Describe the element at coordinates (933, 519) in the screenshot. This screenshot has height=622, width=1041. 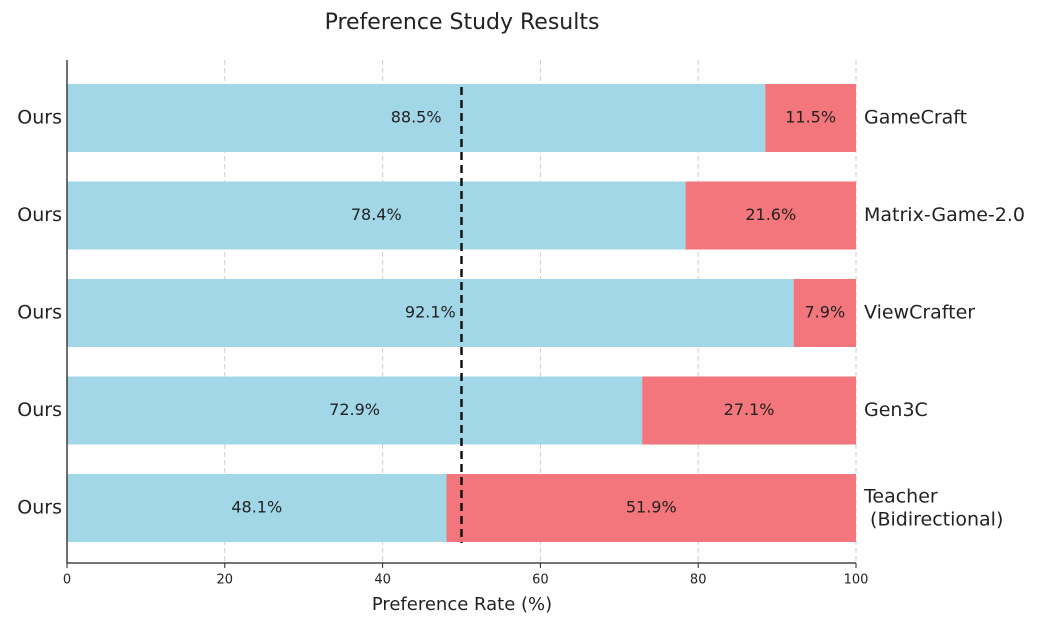
I see `category-label-line: (Bidirectional)` at that location.